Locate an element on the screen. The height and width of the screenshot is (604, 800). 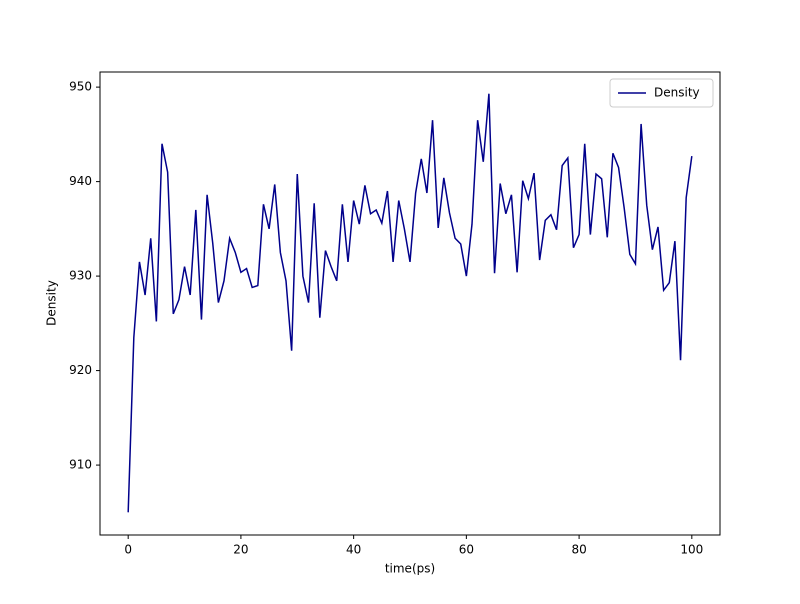
x-tick-label: 60 is located at coordinates (466, 550).